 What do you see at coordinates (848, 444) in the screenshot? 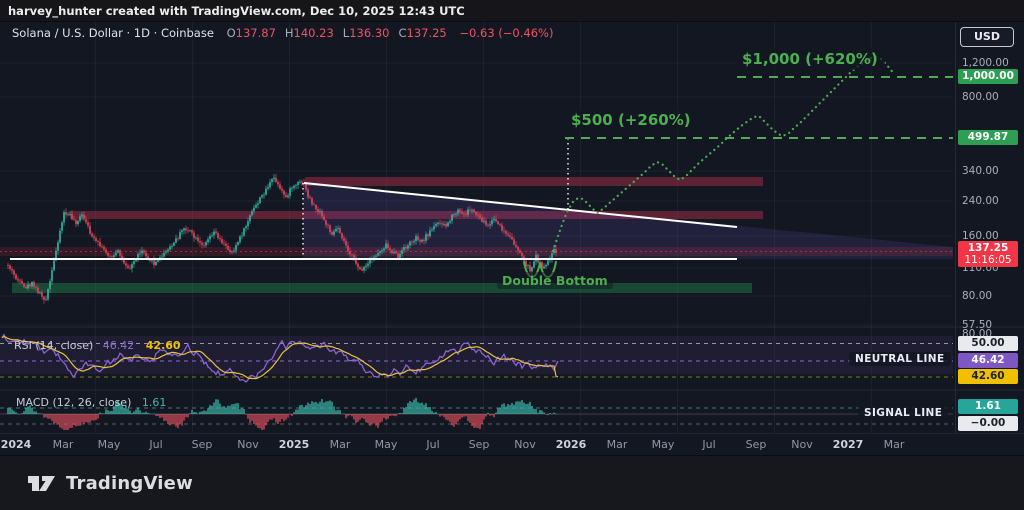
I see `time-axis-label: 2027` at bounding box center [848, 444].